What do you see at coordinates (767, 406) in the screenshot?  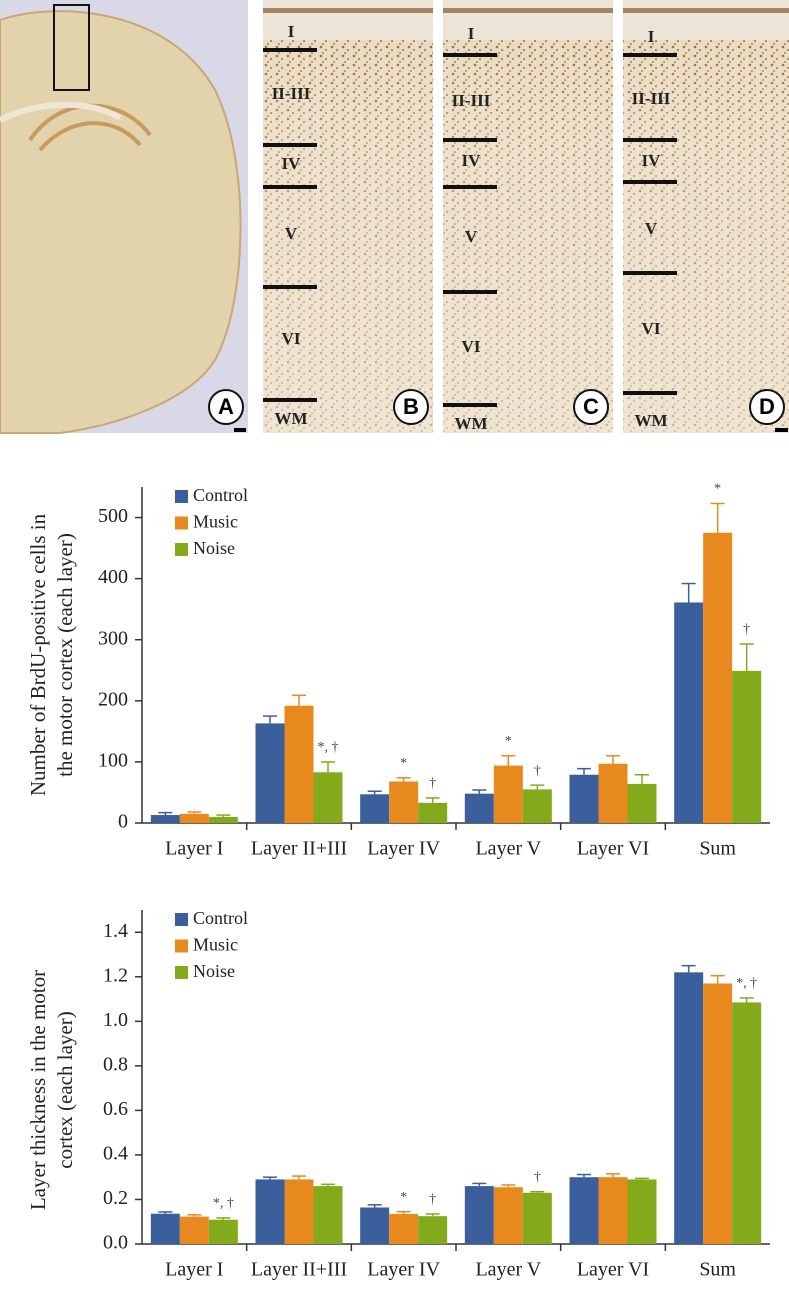 I see `panel-letter: D` at bounding box center [767, 406].